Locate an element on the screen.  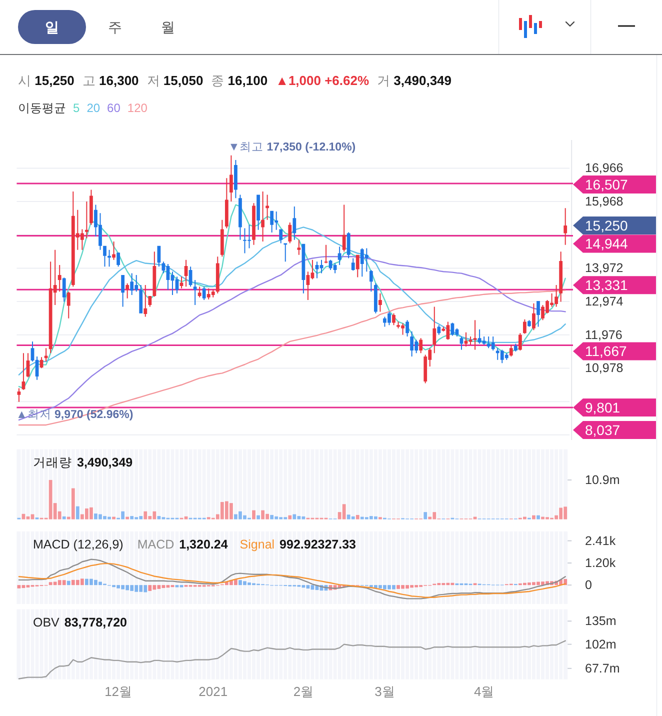
y-tick-label: 0 is located at coordinates (588, 585).